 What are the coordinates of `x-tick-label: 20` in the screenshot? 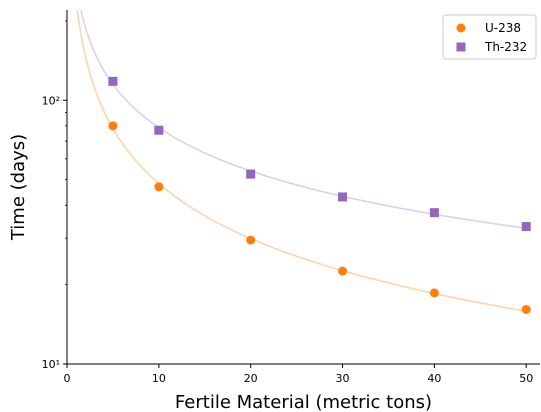 It's located at (251, 378).